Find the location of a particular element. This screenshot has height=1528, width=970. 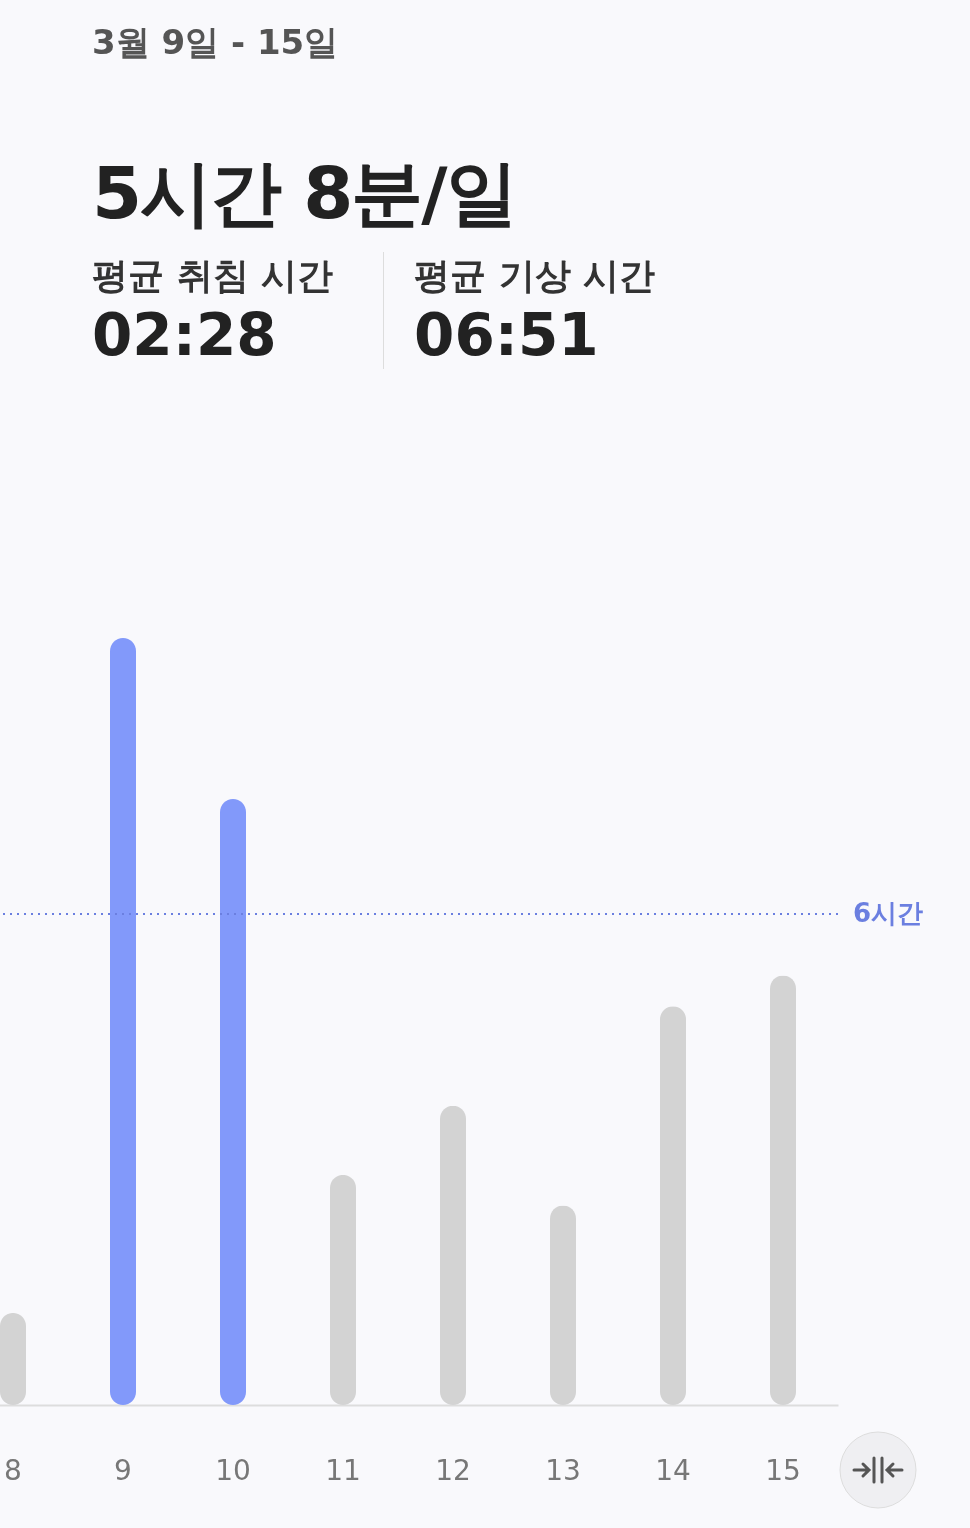

x-tick-label: 14 is located at coordinates (673, 1470).